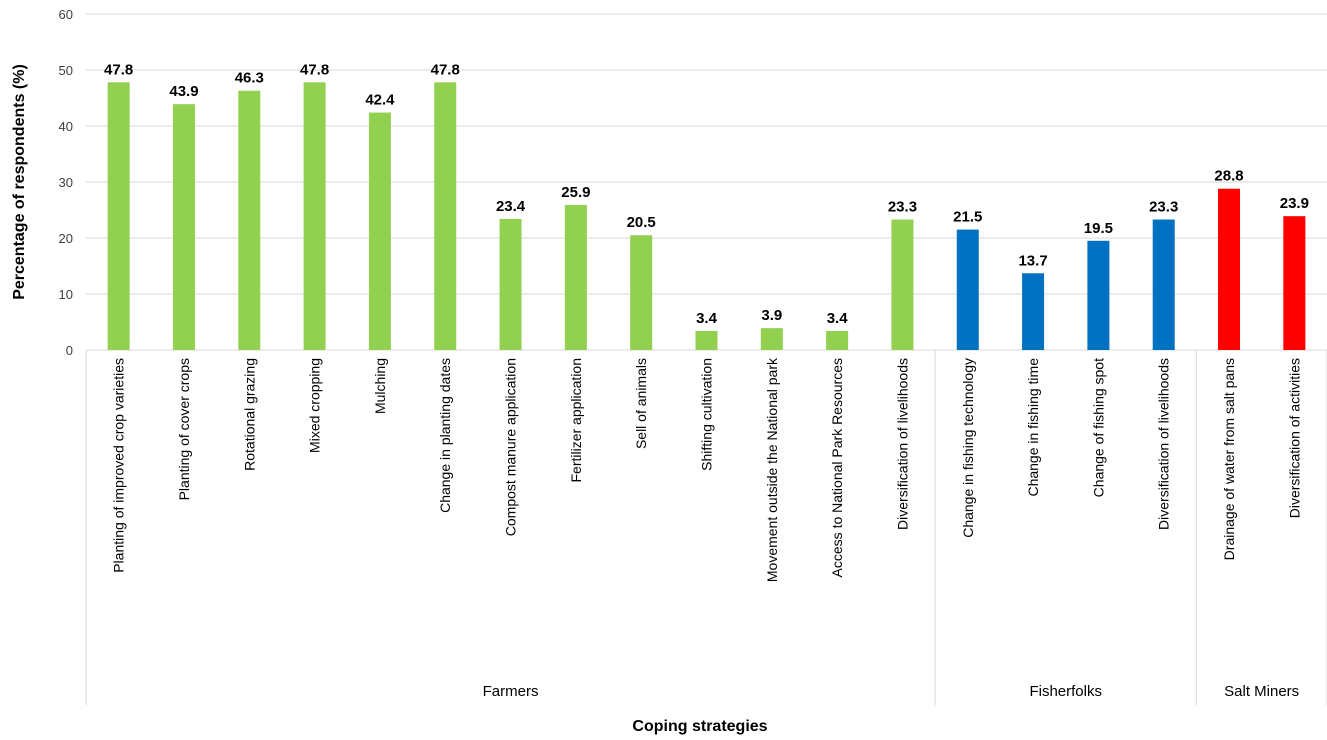 The image size is (1327, 740). I want to click on data-label: 20.5, so click(641, 222).